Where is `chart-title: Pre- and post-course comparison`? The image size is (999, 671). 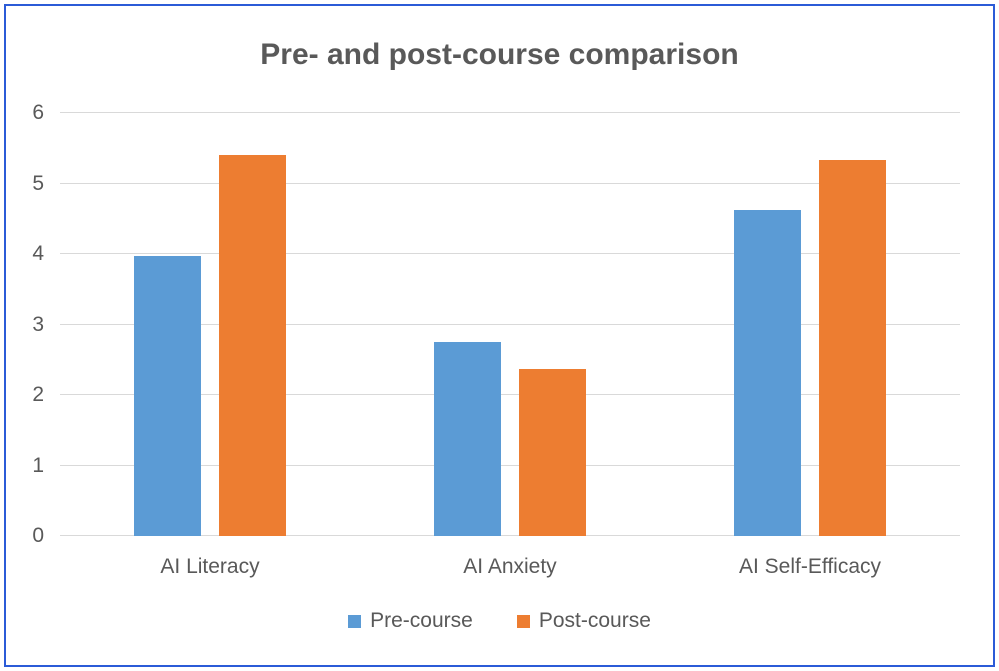 chart-title: Pre- and post-course comparison is located at coordinates (499, 54).